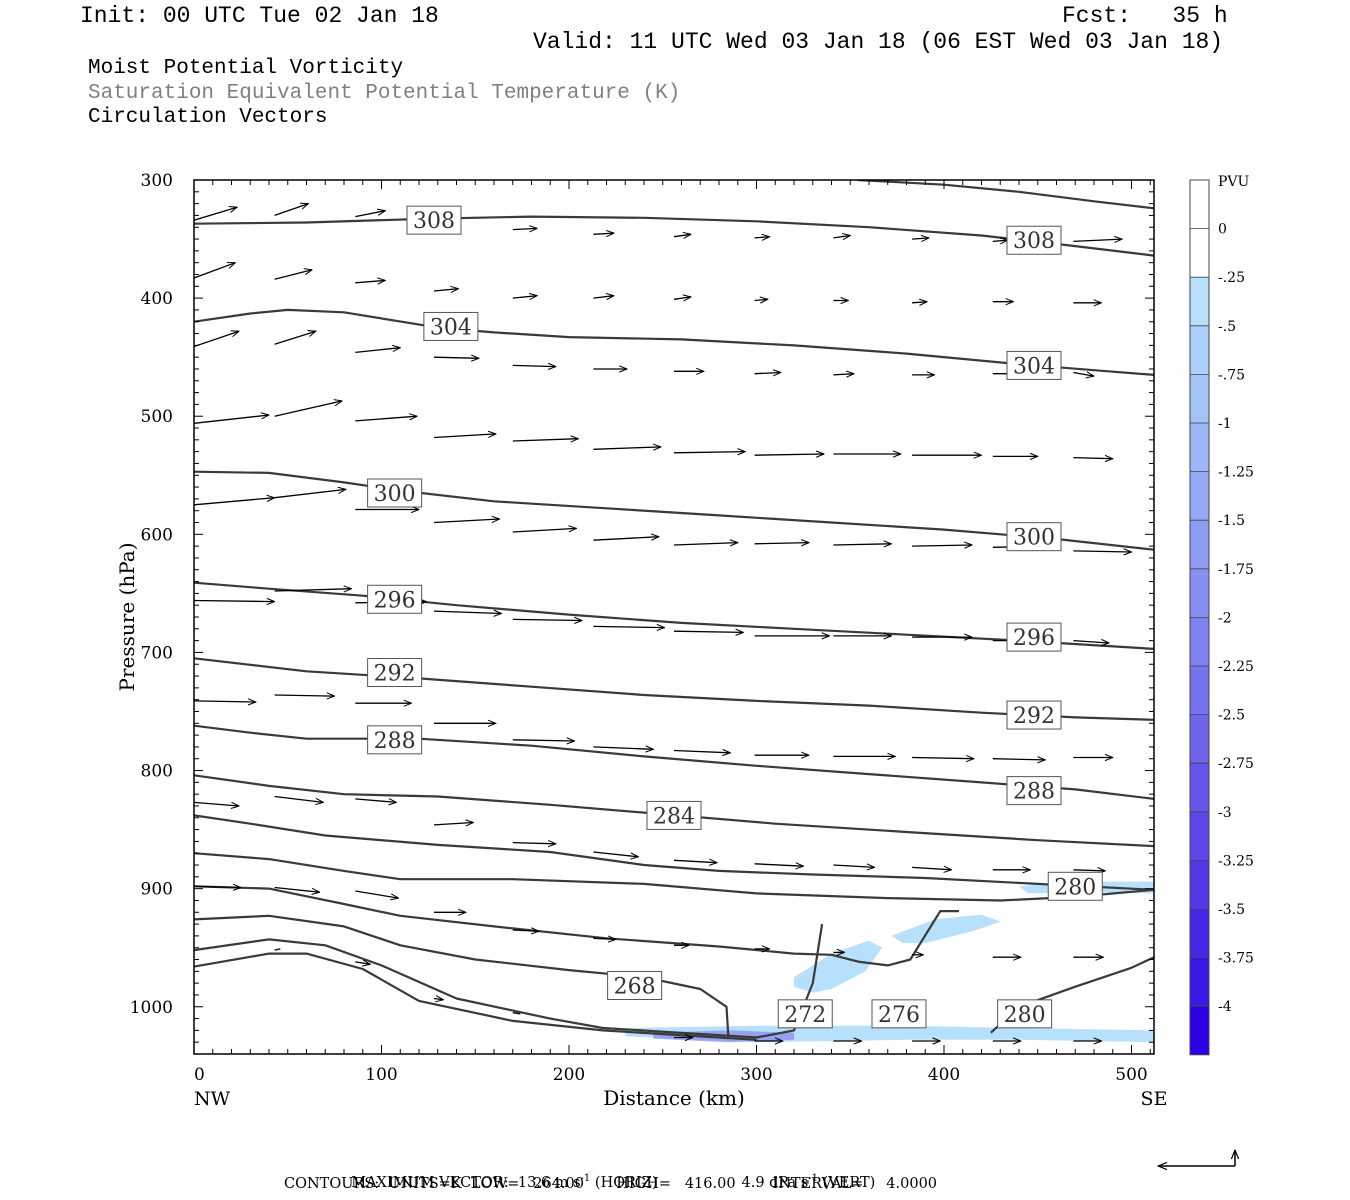 The height and width of the screenshot is (1200, 1350). Describe the element at coordinates (1231, 716) in the screenshot. I see `colorbar-label: -2.5` at that location.